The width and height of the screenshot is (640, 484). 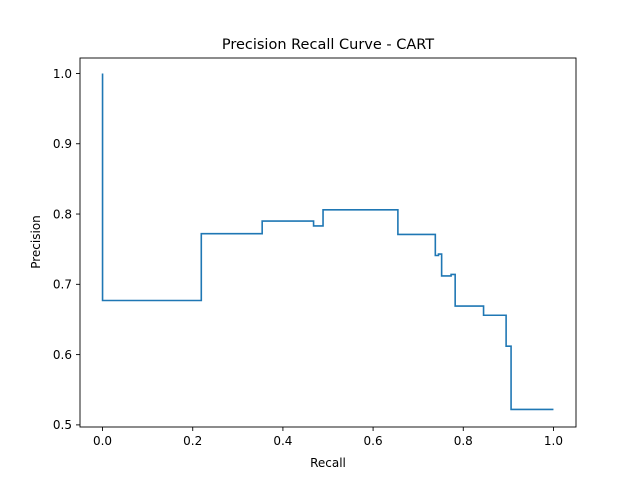 What do you see at coordinates (62, 214) in the screenshot?
I see `y-tick-label: 0.8` at bounding box center [62, 214].